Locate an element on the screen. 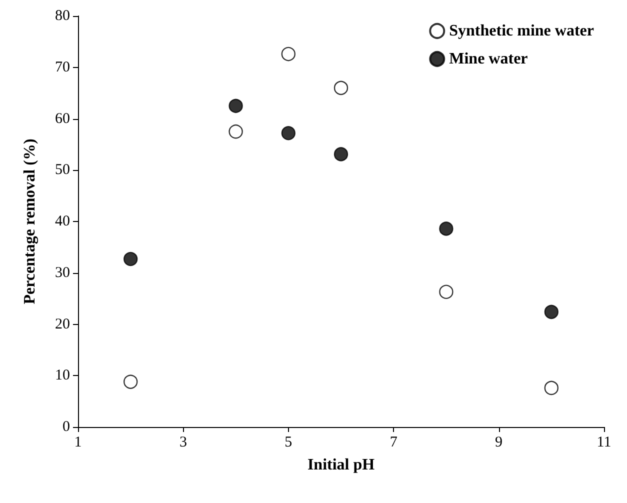  y-tick-label: 10 is located at coordinates (62, 376).